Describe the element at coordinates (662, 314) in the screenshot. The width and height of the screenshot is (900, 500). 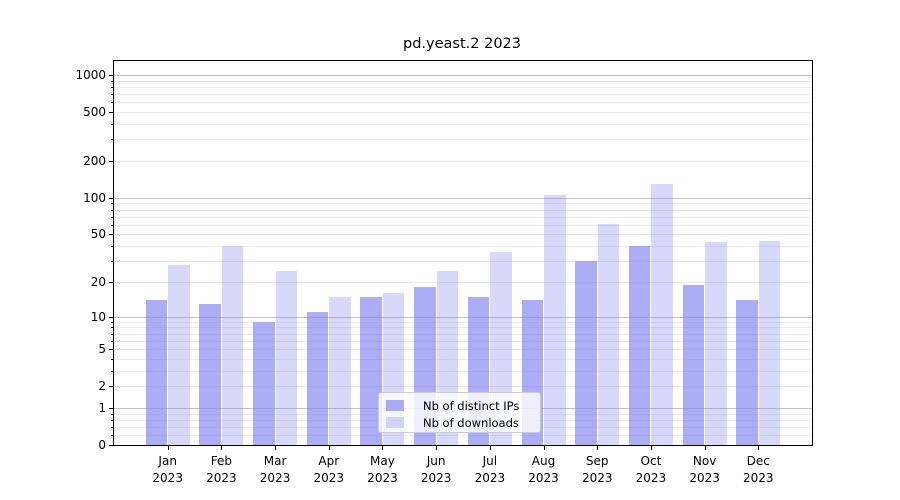
I see `bar-downloads-oct` at that location.